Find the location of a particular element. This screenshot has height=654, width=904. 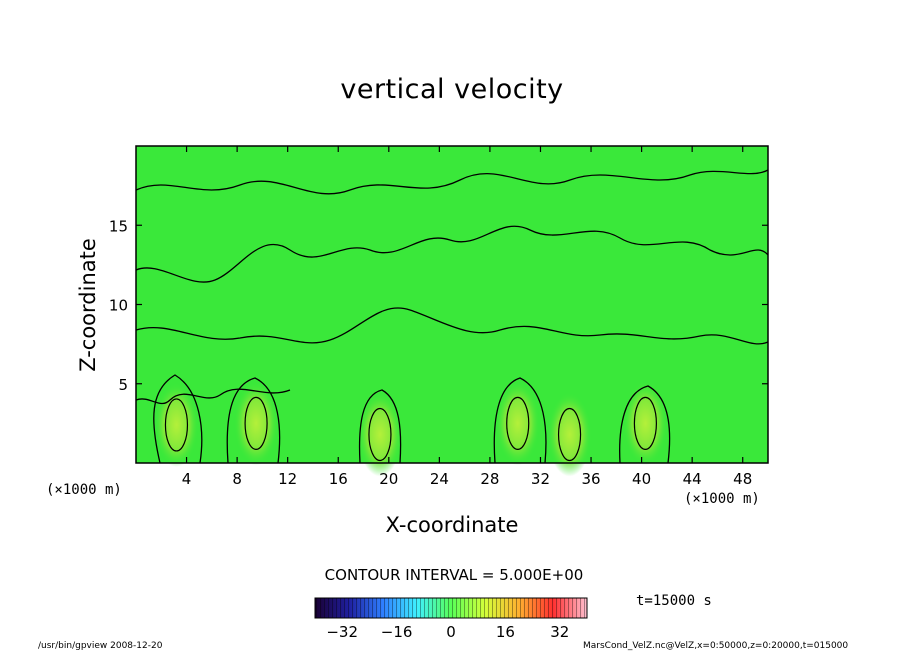

colorbar-tick-16: 16 is located at coordinates (505, 632).